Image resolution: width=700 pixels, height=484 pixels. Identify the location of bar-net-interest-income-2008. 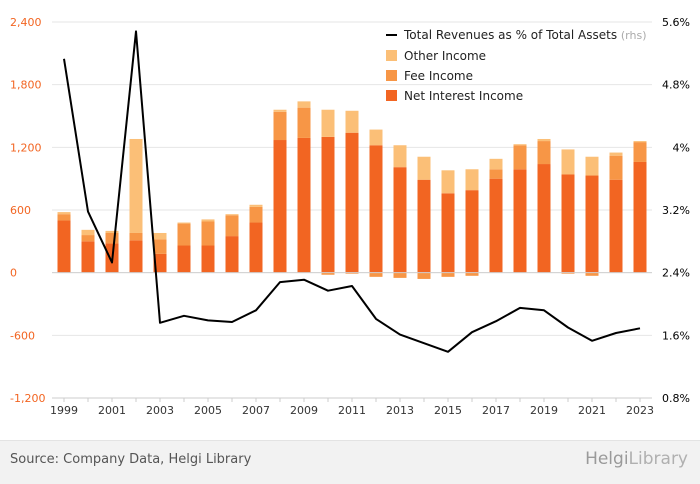
(280, 206).